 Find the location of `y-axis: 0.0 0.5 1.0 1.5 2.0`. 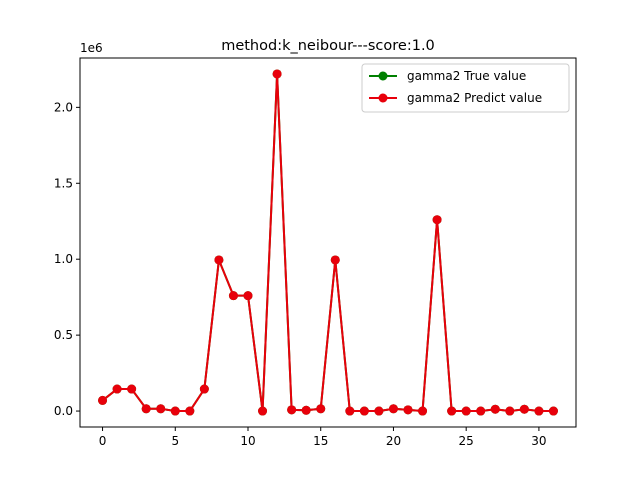

y-axis: 0.0 0.5 1.0 1.5 2.0 is located at coordinates (67, 259).